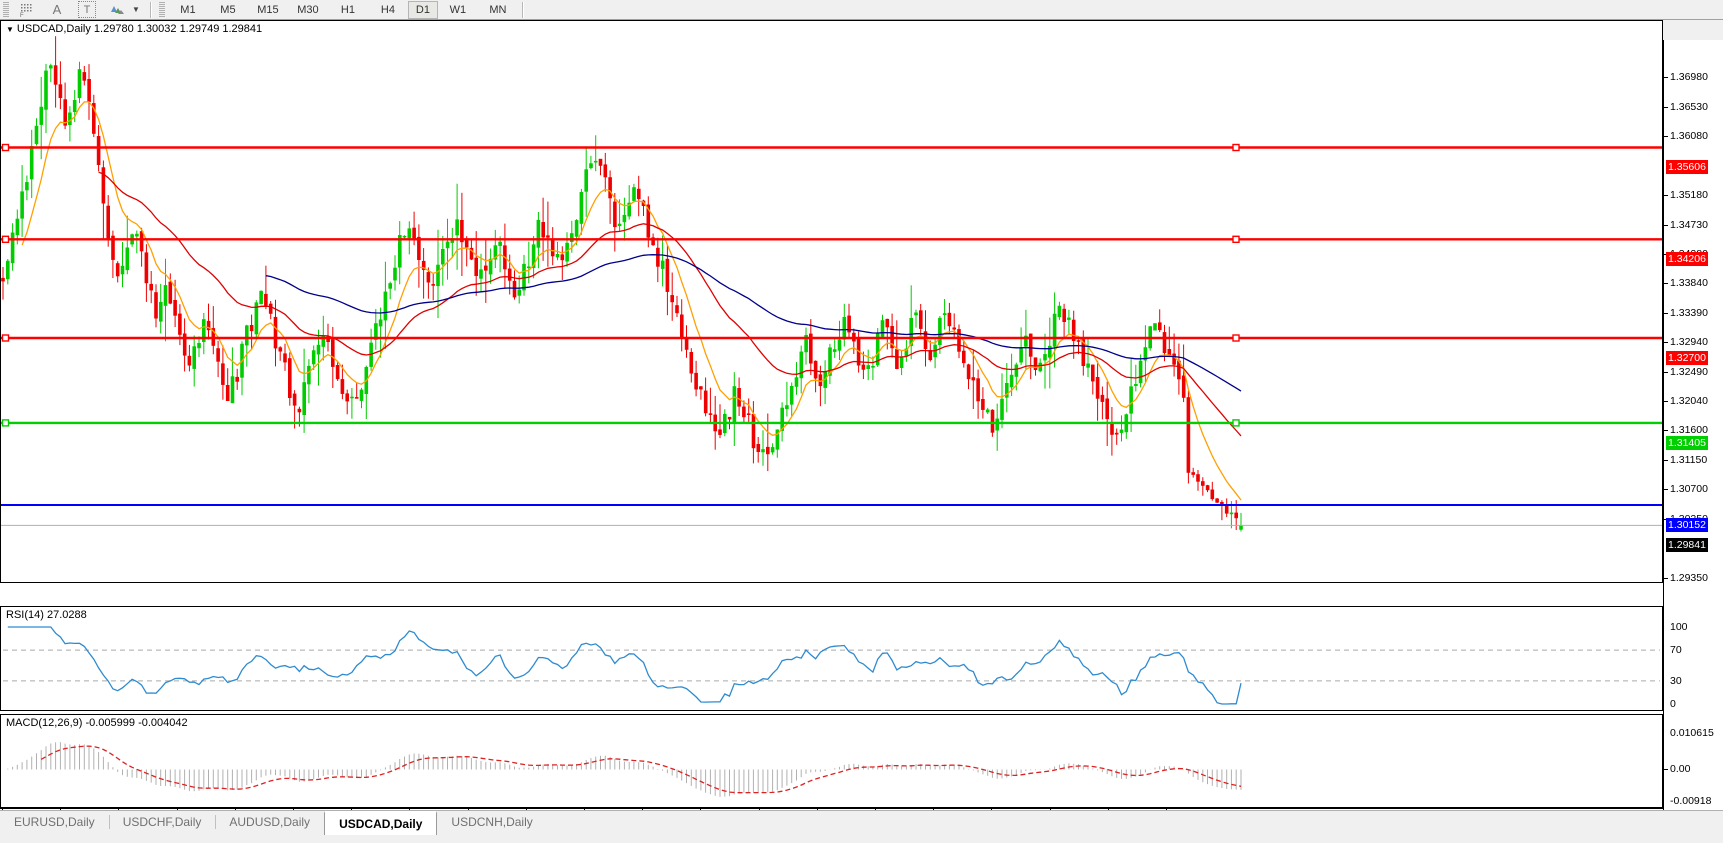 This screenshot has height=843, width=1723. What do you see at coordinates (1689, 459) in the screenshot?
I see `price-tick-label: 1.31150` at bounding box center [1689, 459].